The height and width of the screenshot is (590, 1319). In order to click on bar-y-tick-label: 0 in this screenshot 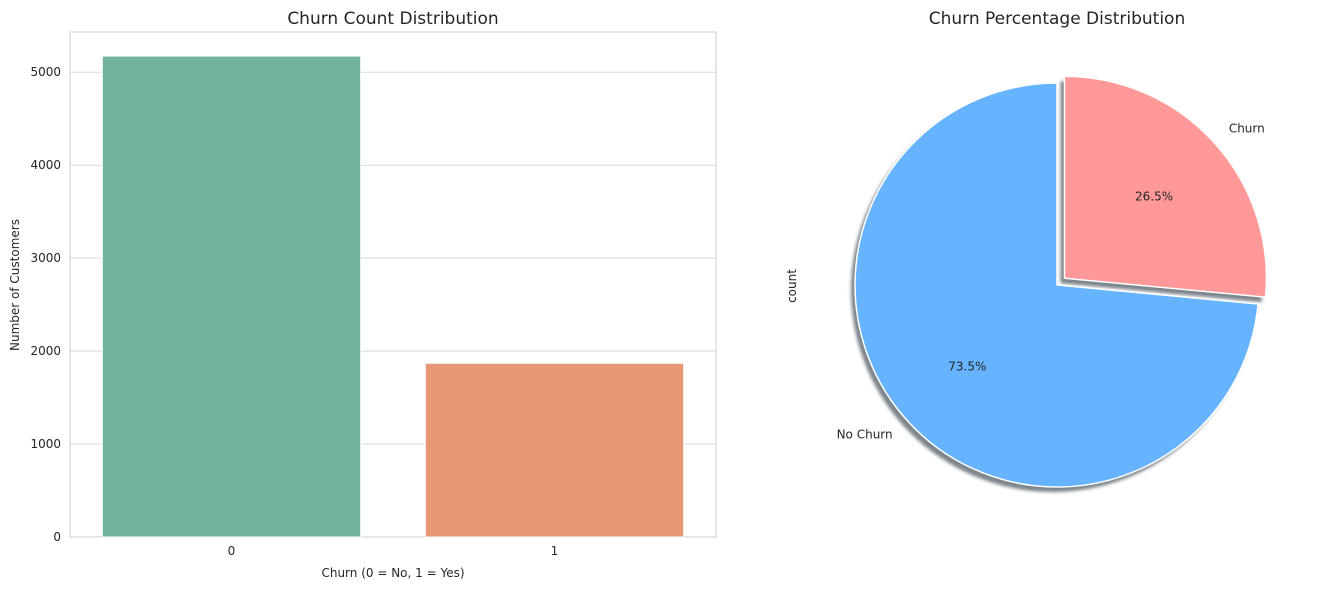, I will do `click(57, 537)`.